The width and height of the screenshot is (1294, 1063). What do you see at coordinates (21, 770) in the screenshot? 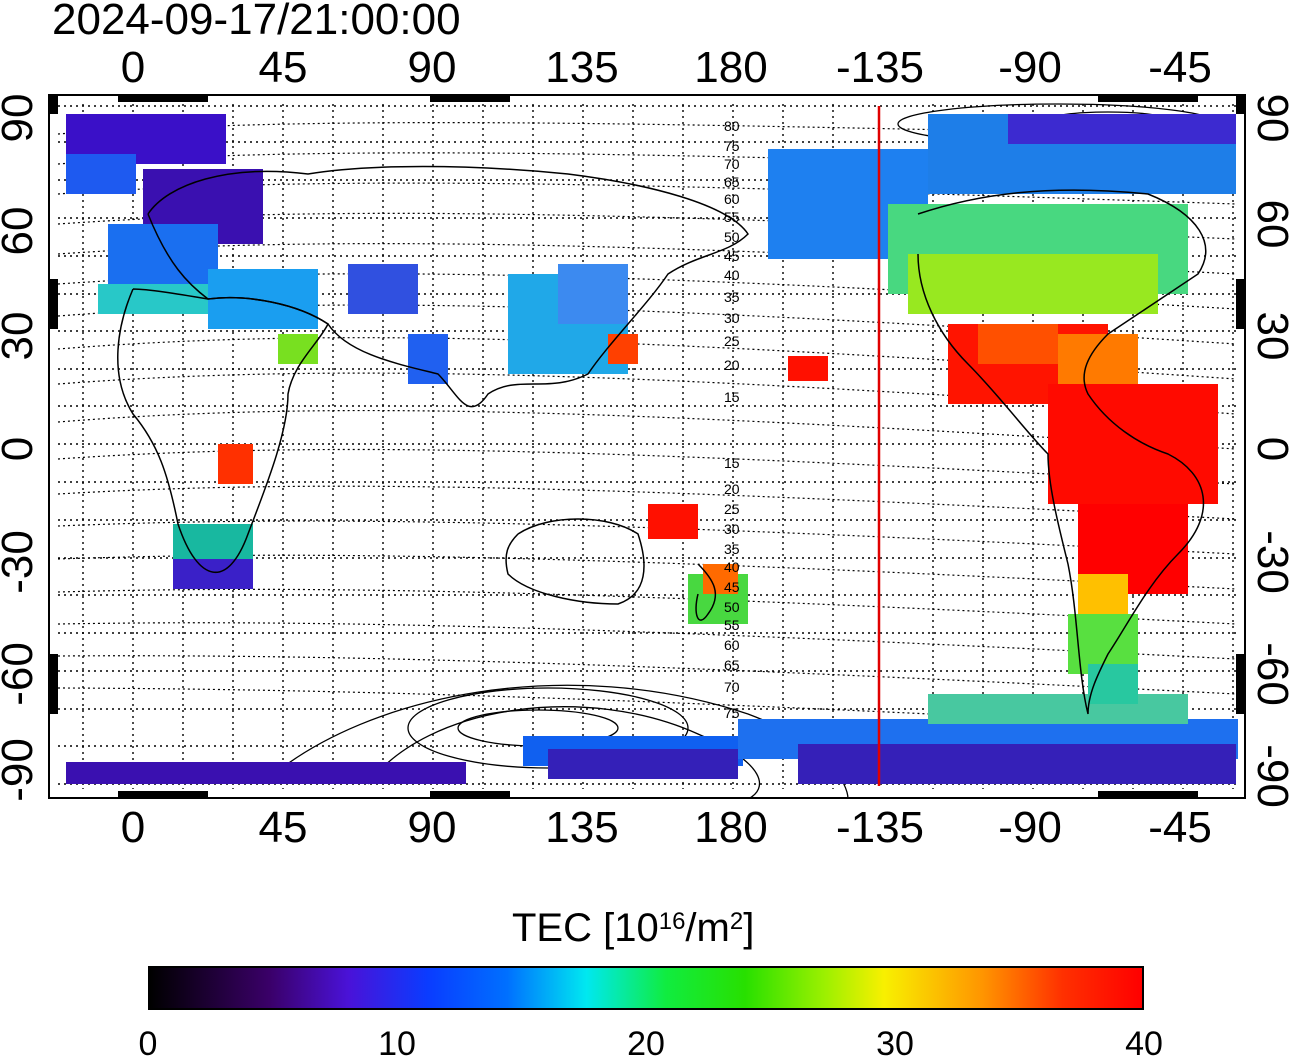
I see `lat-tick-left: -90` at bounding box center [21, 770].